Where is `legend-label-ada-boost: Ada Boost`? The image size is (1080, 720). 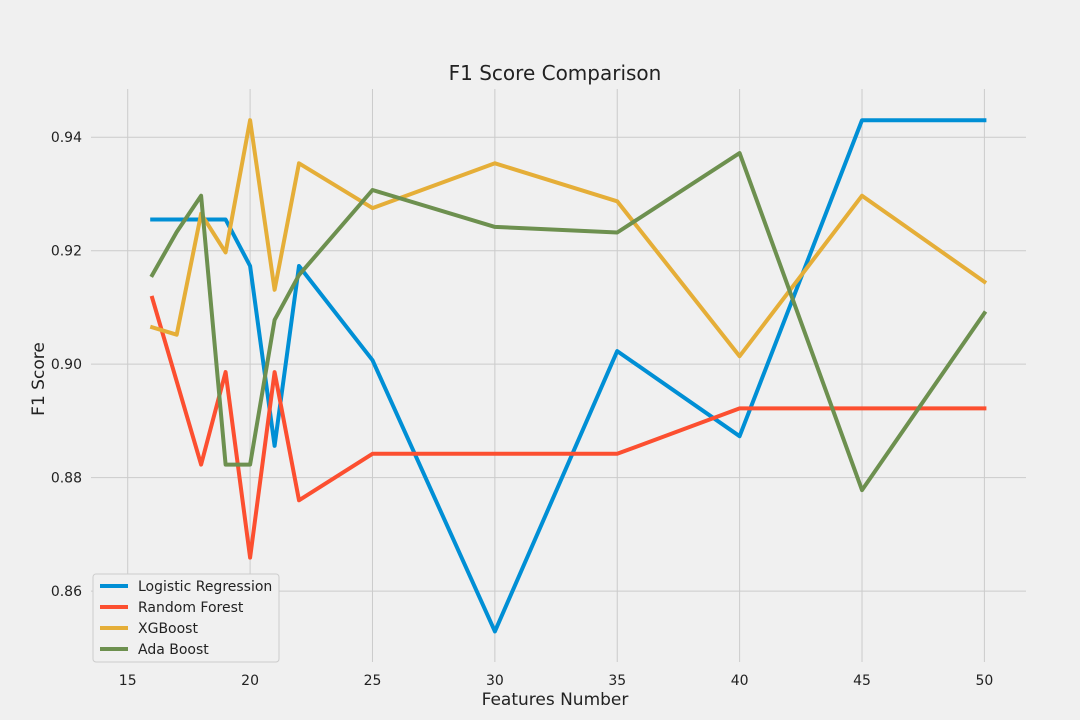
legend-label-ada-boost: Ada Boost is located at coordinates (173, 650).